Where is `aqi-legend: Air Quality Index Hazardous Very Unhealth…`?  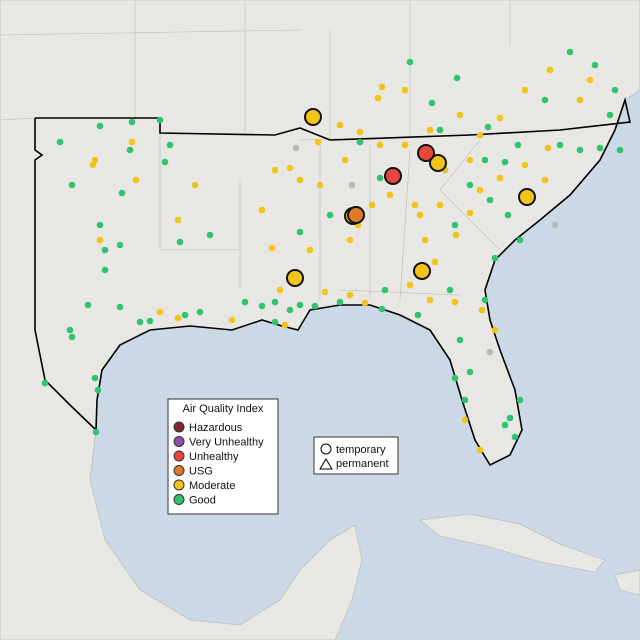
aqi-legend: Air Quality Index Hazardous Very Unhealth… is located at coordinates (223, 456).